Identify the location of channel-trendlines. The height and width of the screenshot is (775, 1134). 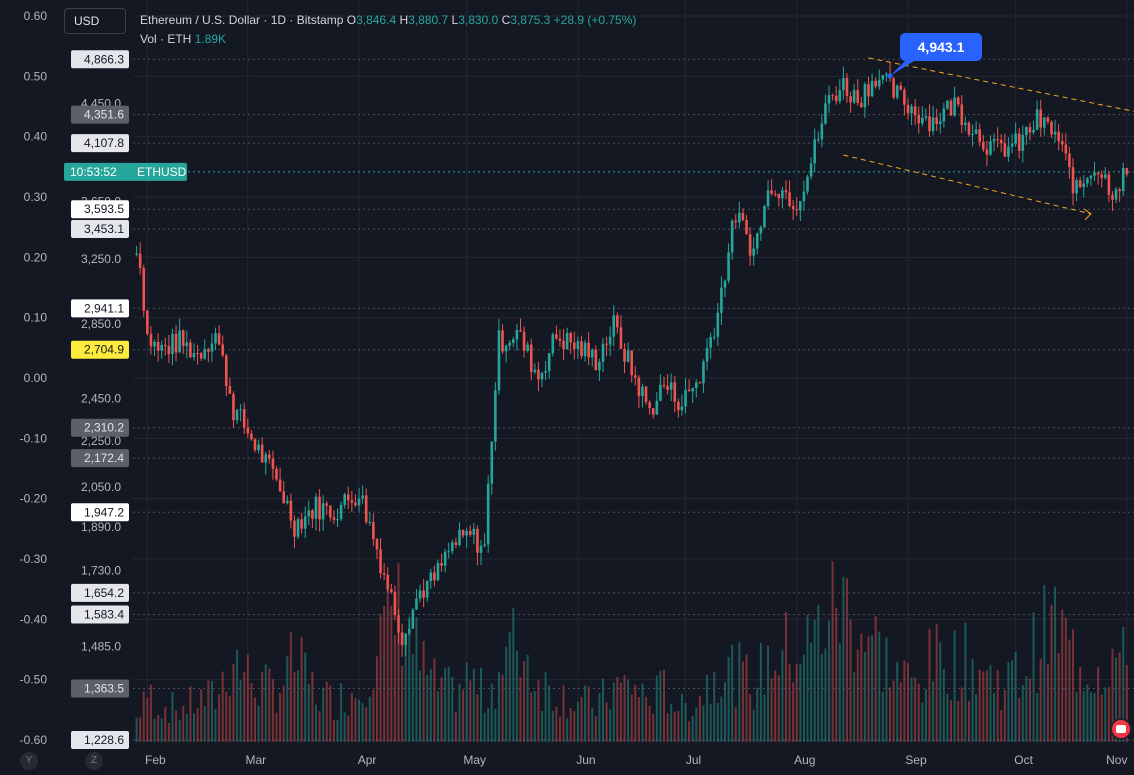
(988, 139).